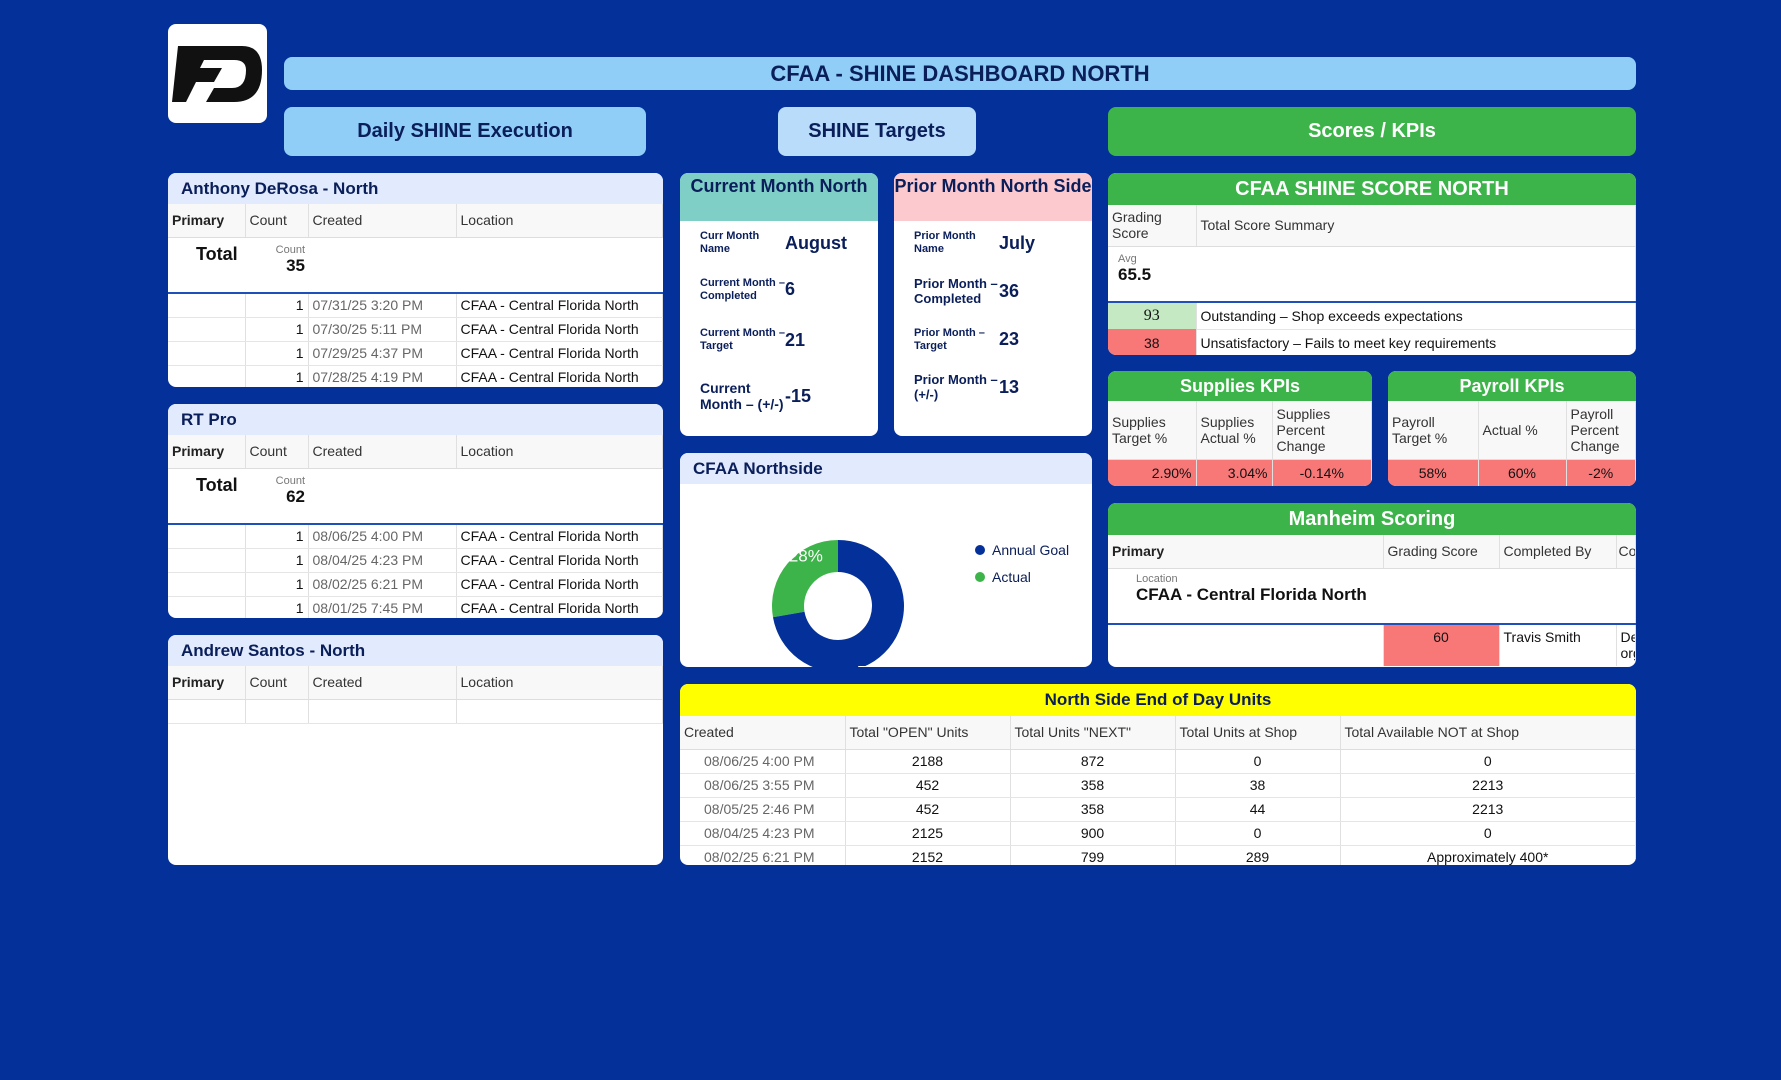 The image size is (1781, 1080). I want to click on donut-label: 28%, so click(806, 556).